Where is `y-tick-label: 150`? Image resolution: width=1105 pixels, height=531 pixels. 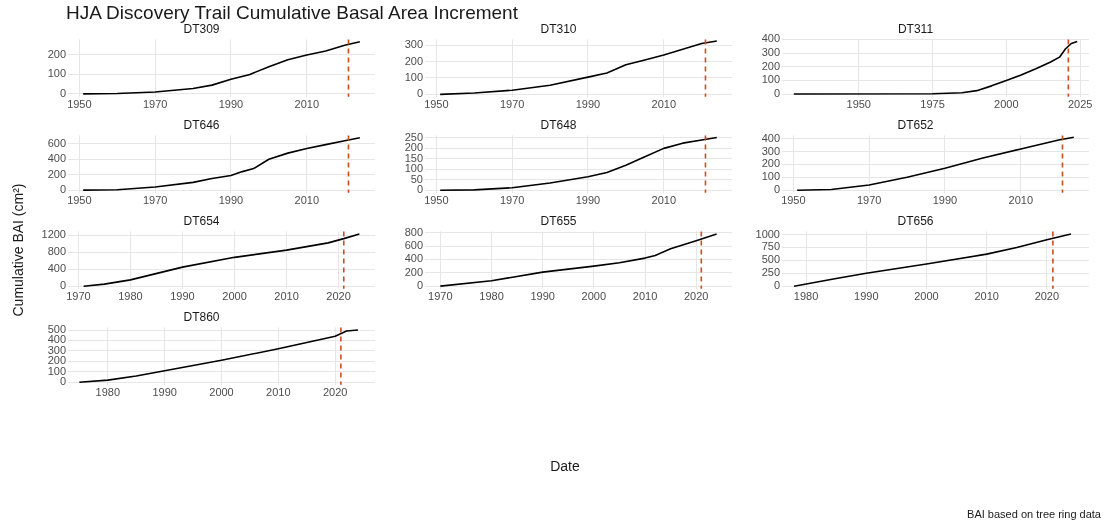
y-tick-label: 150 is located at coordinates (413, 157).